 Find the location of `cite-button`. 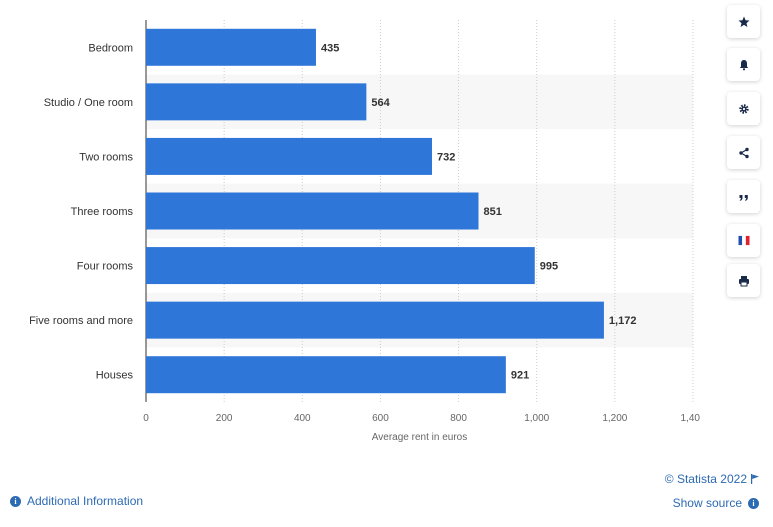

cite-button is located at coordinates (743, 196).